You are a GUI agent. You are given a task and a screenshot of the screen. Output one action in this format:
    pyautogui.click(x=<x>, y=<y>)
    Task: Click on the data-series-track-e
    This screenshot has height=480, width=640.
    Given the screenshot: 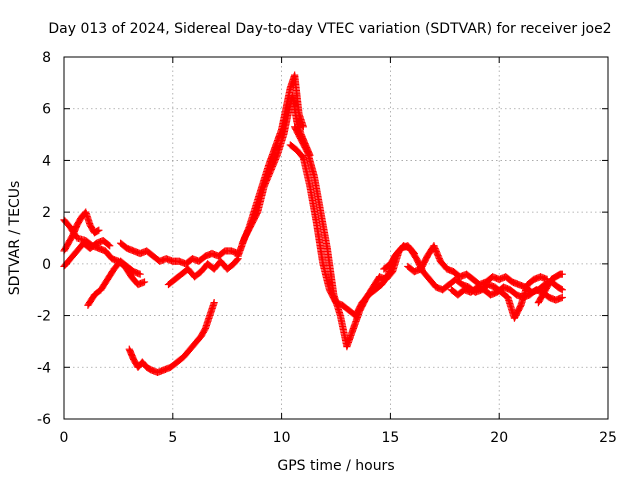 What is the action you would take?
    pyautogui.click(x=179, y=253)
    